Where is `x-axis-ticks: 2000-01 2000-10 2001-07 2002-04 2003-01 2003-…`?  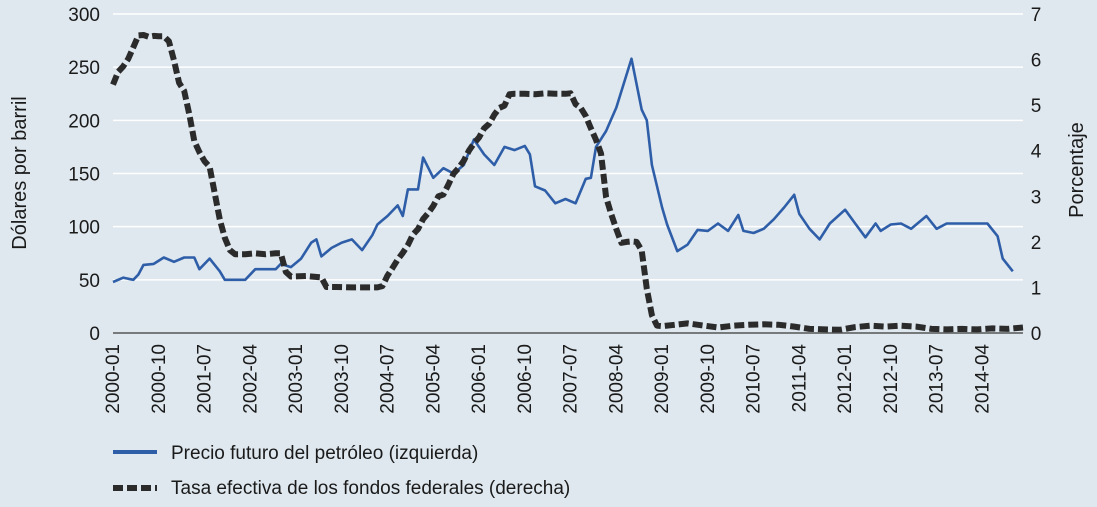
x-axis-ticks: 2000-01 2000-10 2001-07 2002-04 2003-01 2003-… is located at coordinates (548, 379).